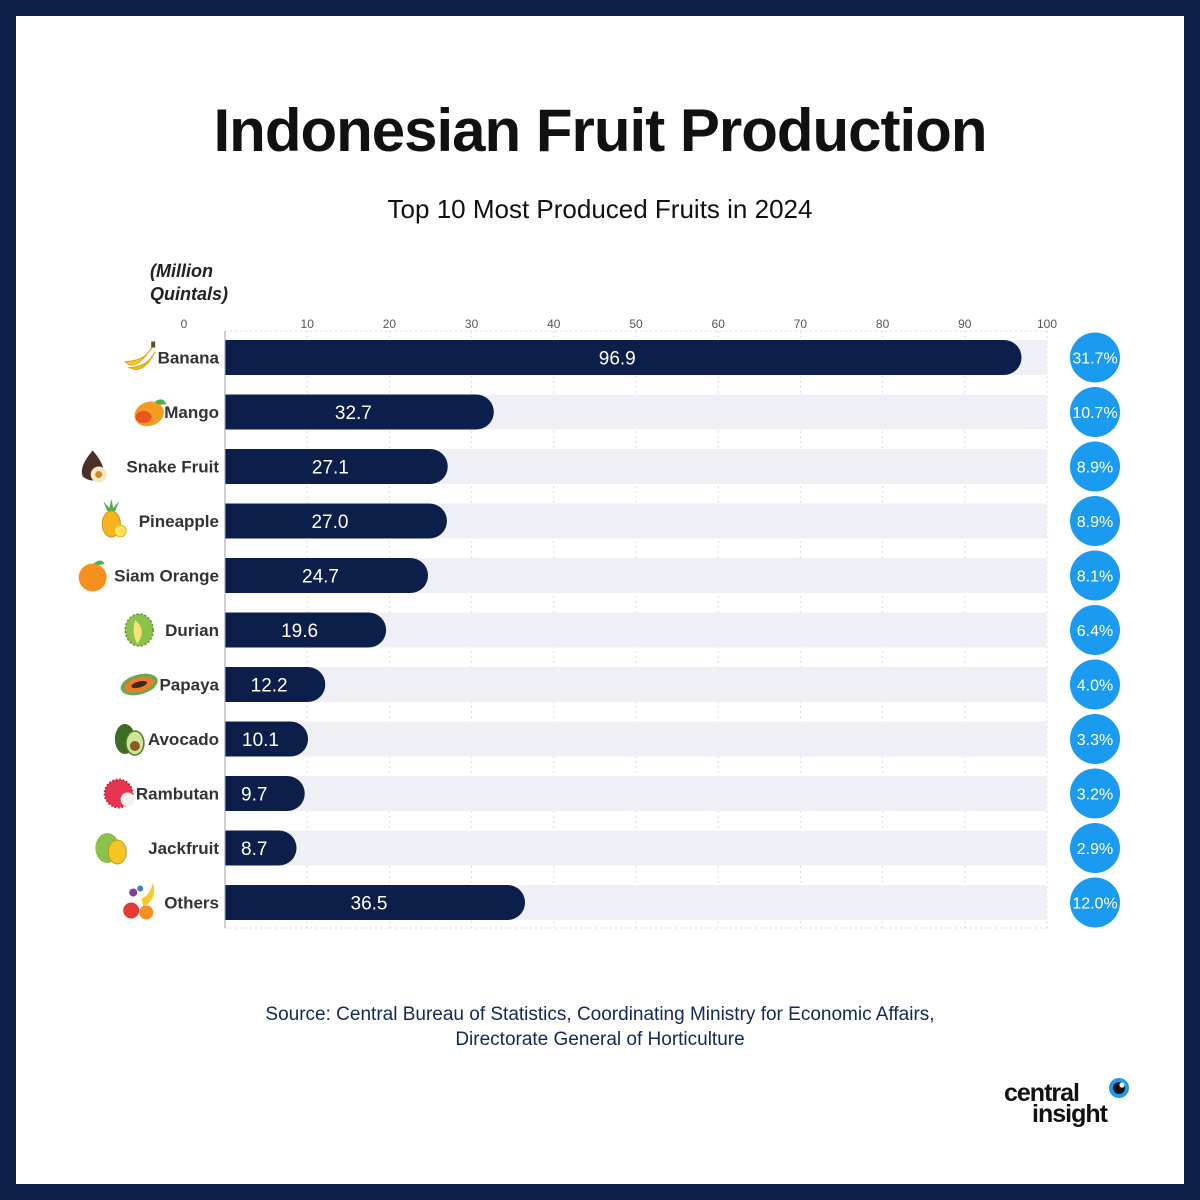  What do you see at coordinates (329, 522) in the screenshot?
I see `bar-value-label: 27.0` at bounding box center [329, 522].